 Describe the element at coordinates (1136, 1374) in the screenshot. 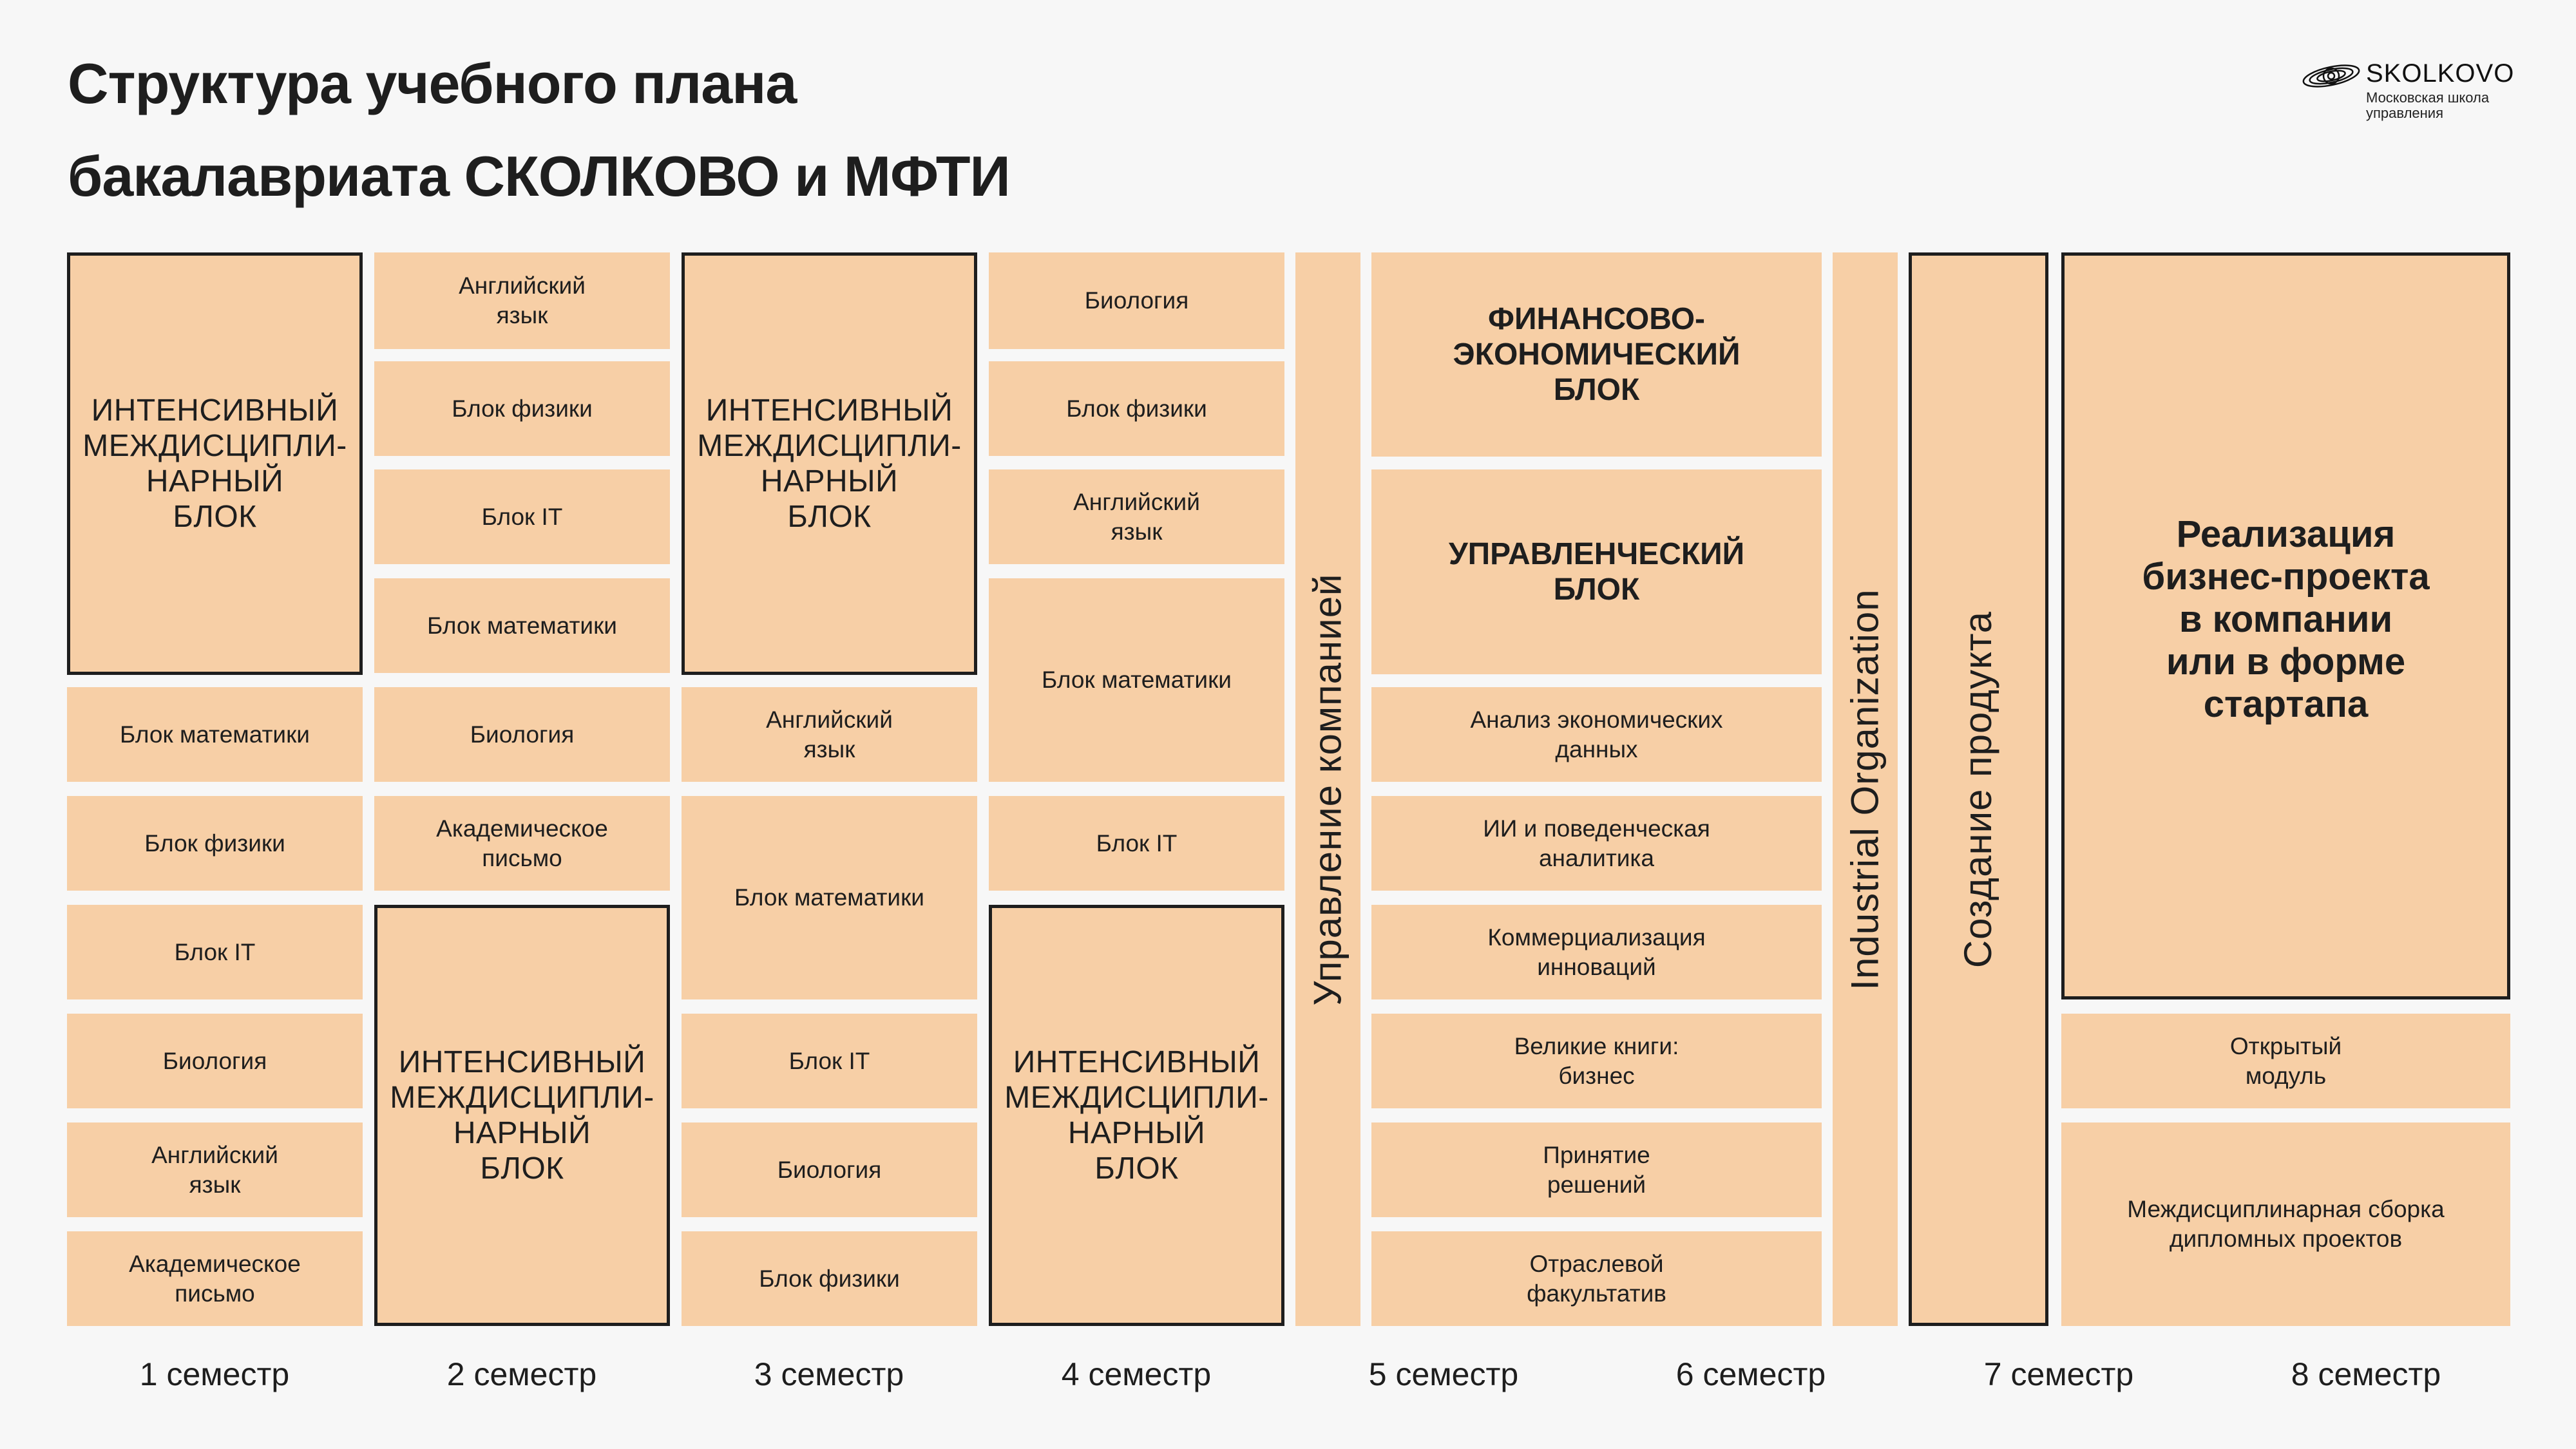

I see `semester-label-4: 4 семестр` at that location.